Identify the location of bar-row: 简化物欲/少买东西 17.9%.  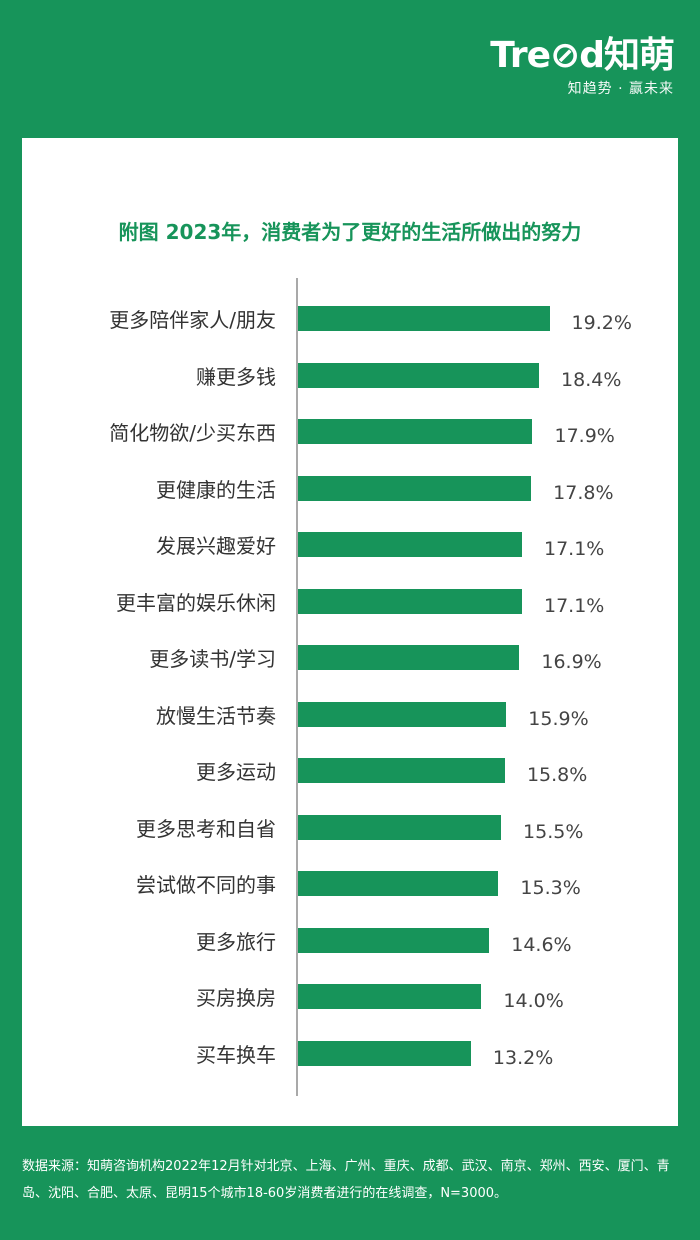
(350, 433).